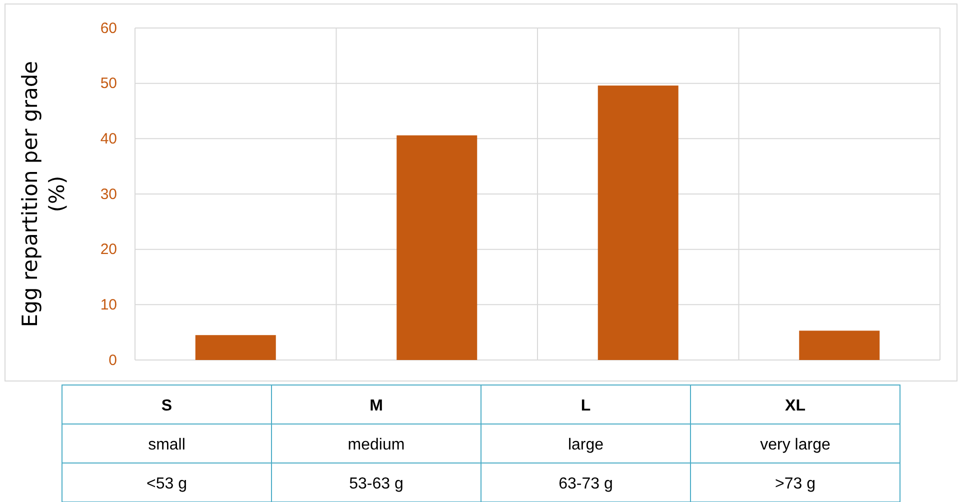  Describe the element at coordinates (112, 360) in the screenshot. I see `y-tick-label: 0` at that location.